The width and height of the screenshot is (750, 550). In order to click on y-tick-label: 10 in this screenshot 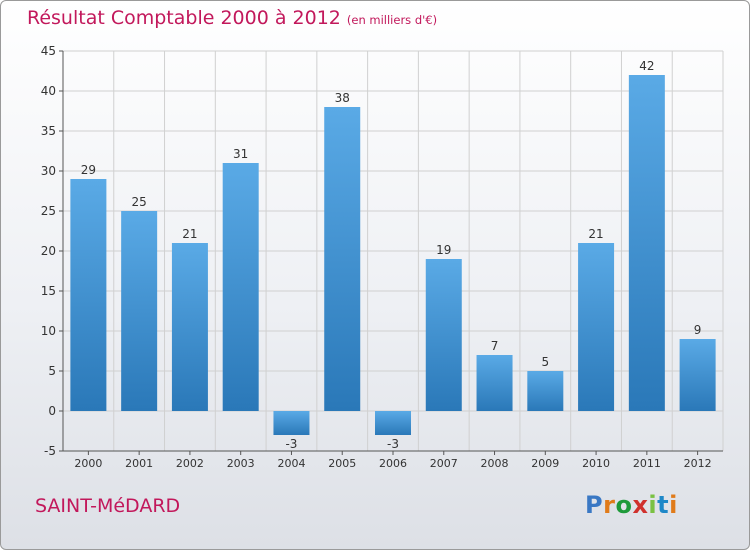, I will do `click(48, 331)`.